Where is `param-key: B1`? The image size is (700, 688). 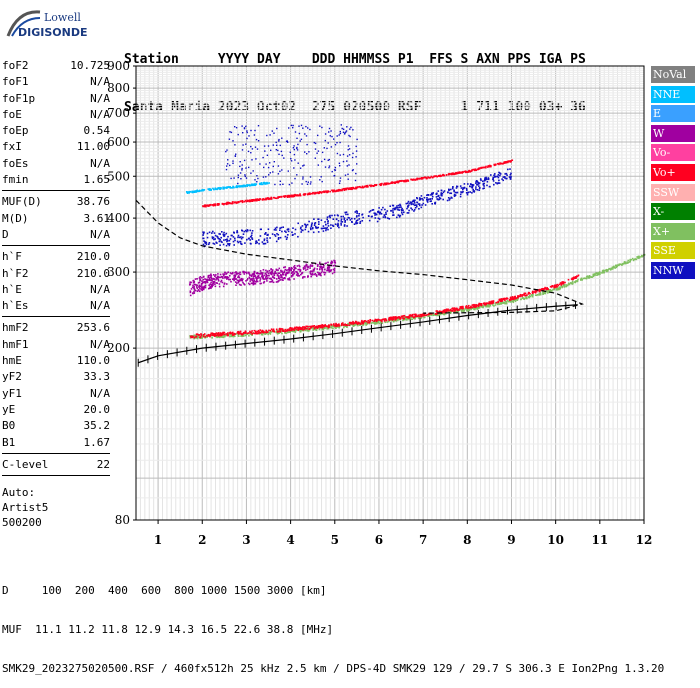
param-key: B1 is located at coordinates (9, 442).